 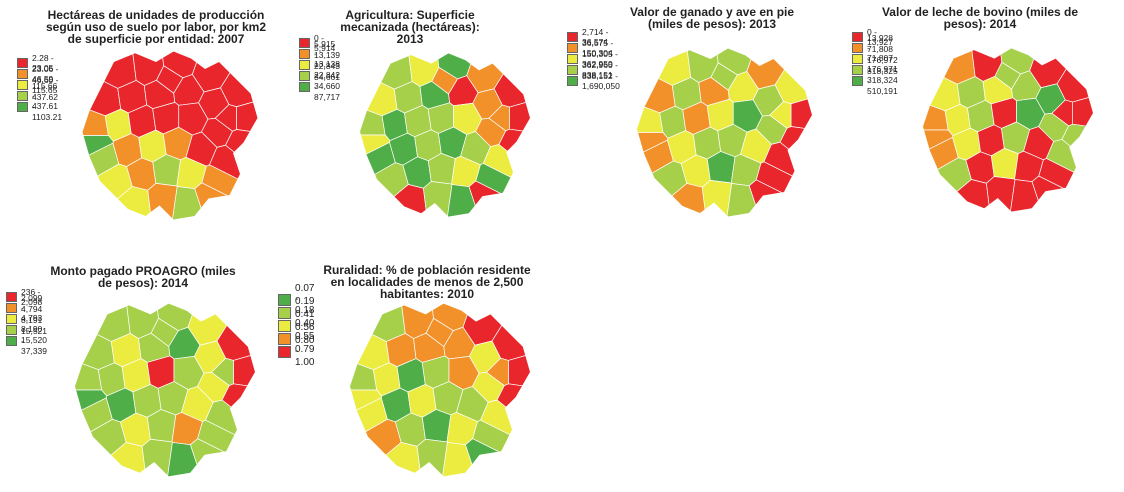 I want to click on legend-item: 22,843 - 34,660, so click(x=319, y=76).